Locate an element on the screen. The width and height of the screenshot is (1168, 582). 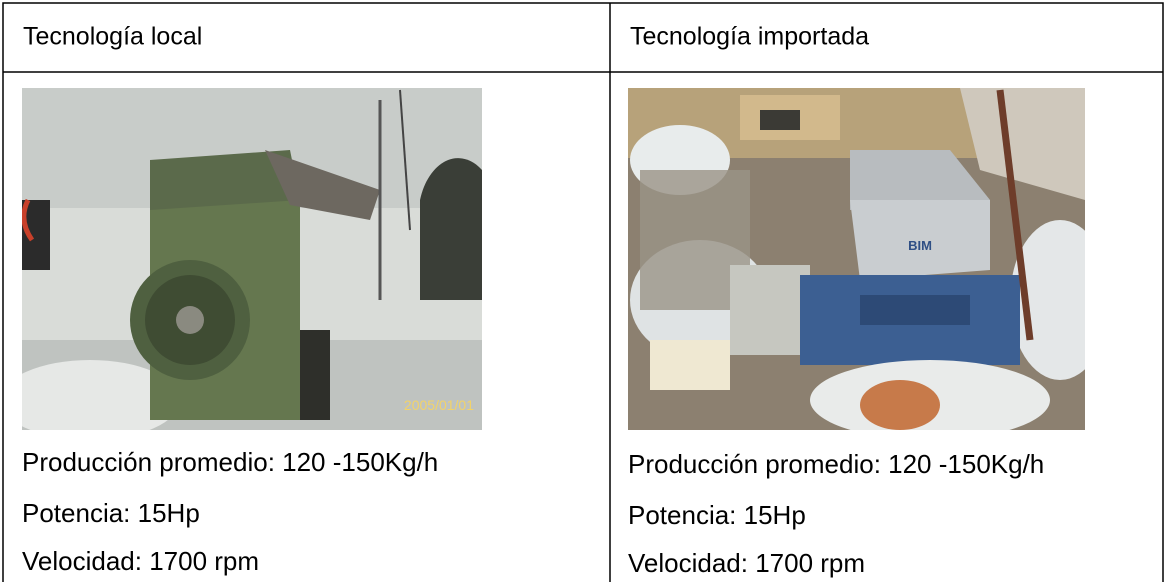
machine-brand: BIM is located at coordinates (920, 245).